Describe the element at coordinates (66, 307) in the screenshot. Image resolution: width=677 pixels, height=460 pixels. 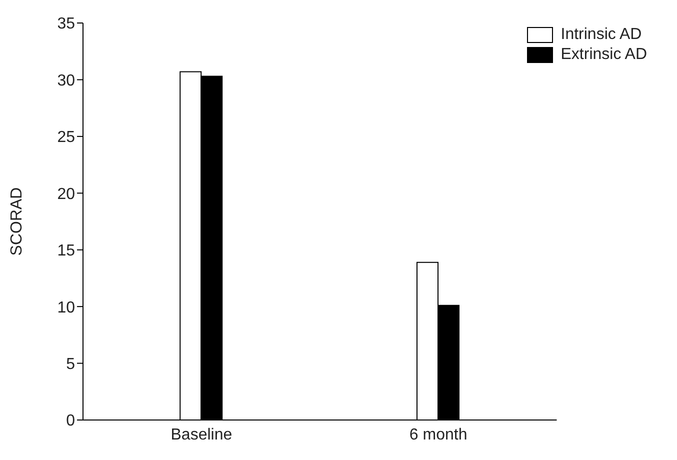
I see `y-tick-label: 10` at that location.